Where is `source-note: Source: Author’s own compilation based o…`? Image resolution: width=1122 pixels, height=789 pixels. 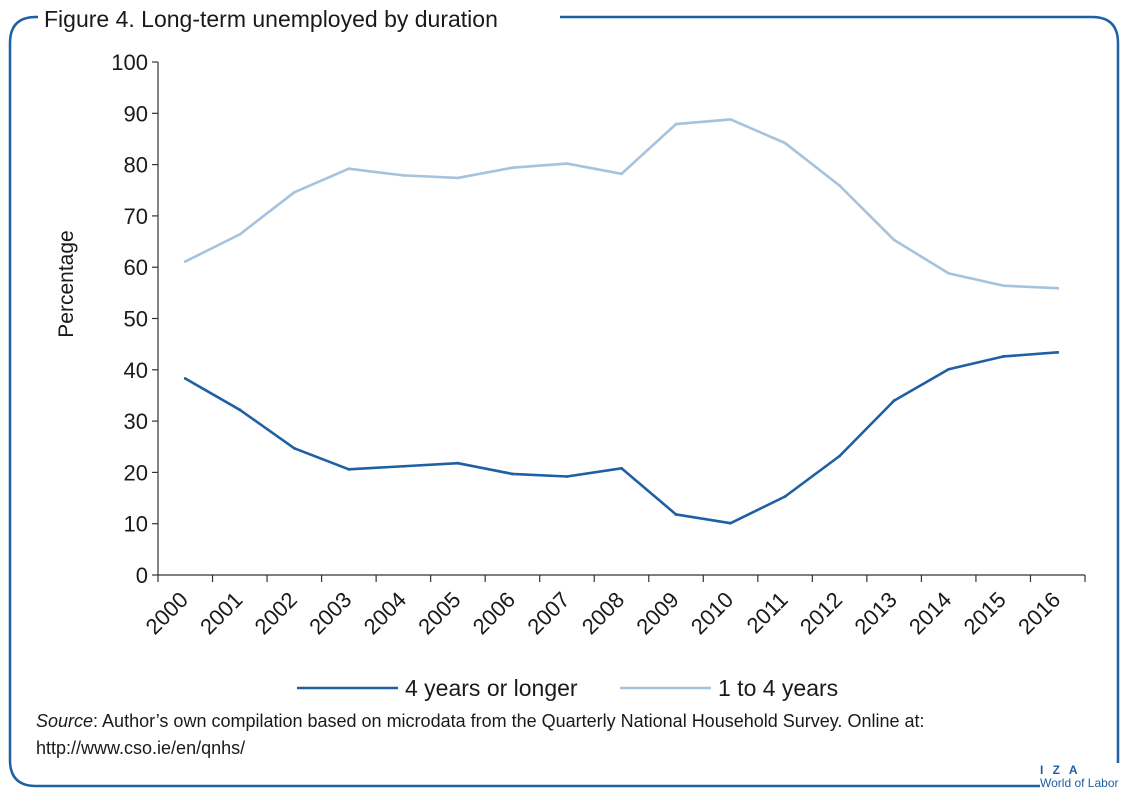 source-note: Source: Author’s own compilation based o… is located at coordinates (561, 735).